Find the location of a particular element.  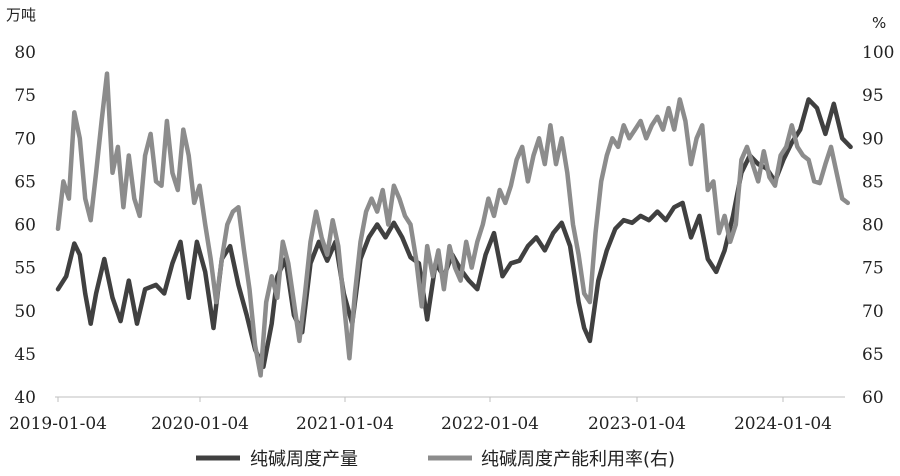

y-left-tick-label: 60 is located at coordinates (25, 226).